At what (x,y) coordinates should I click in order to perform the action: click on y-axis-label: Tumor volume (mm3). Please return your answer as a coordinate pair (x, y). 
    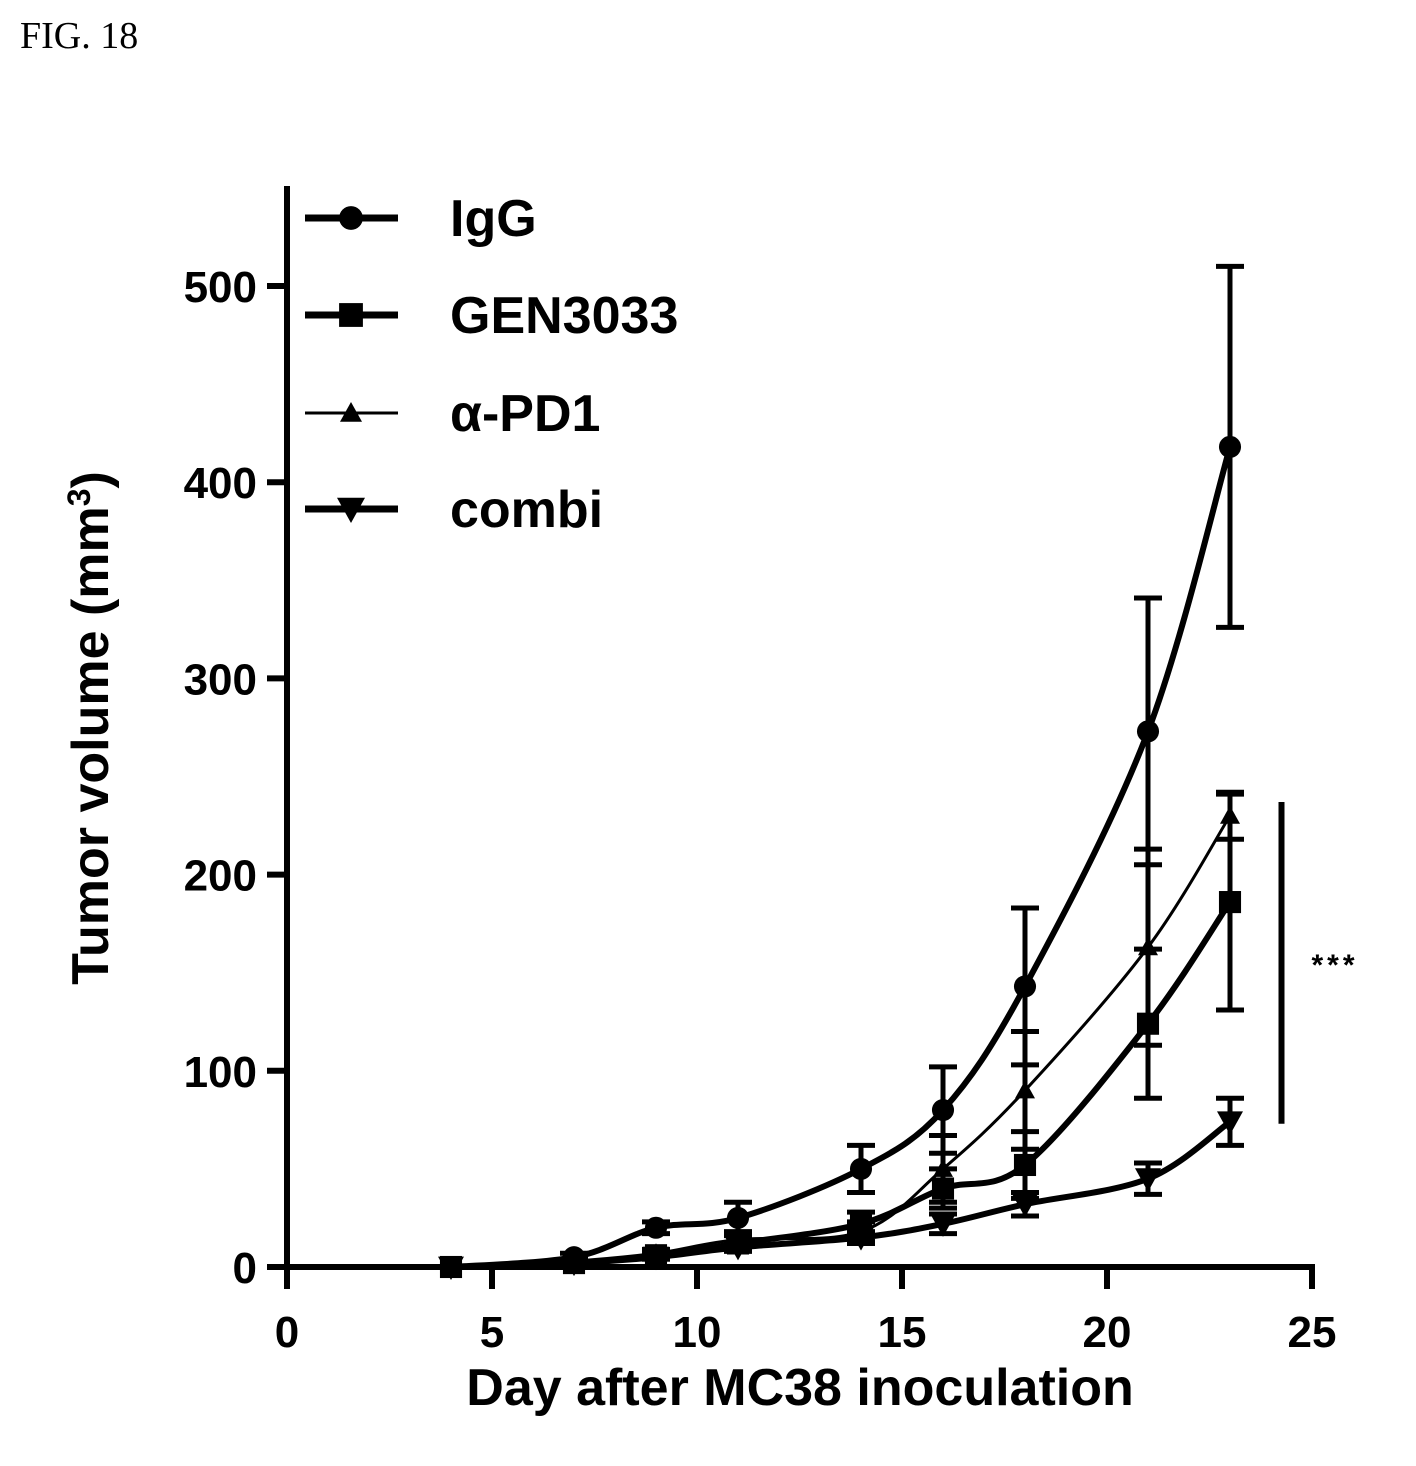
    Looking at the image, I should click on (90, 728).